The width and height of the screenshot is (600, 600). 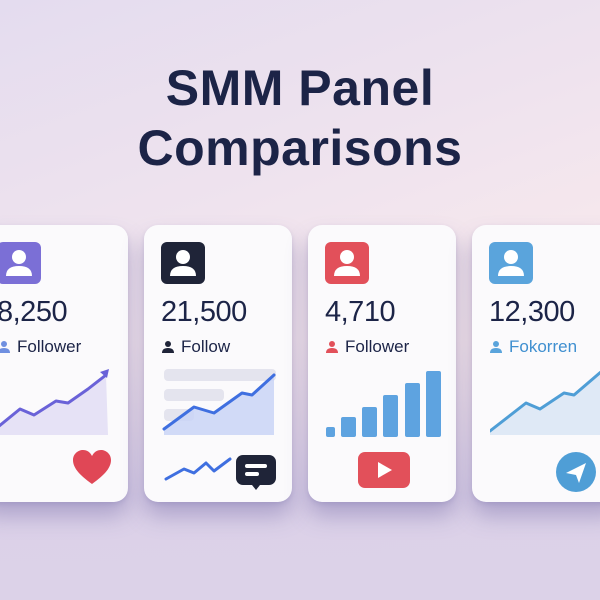 I want to click on title-line-2: Comparisons, so click(x=300, y=148).